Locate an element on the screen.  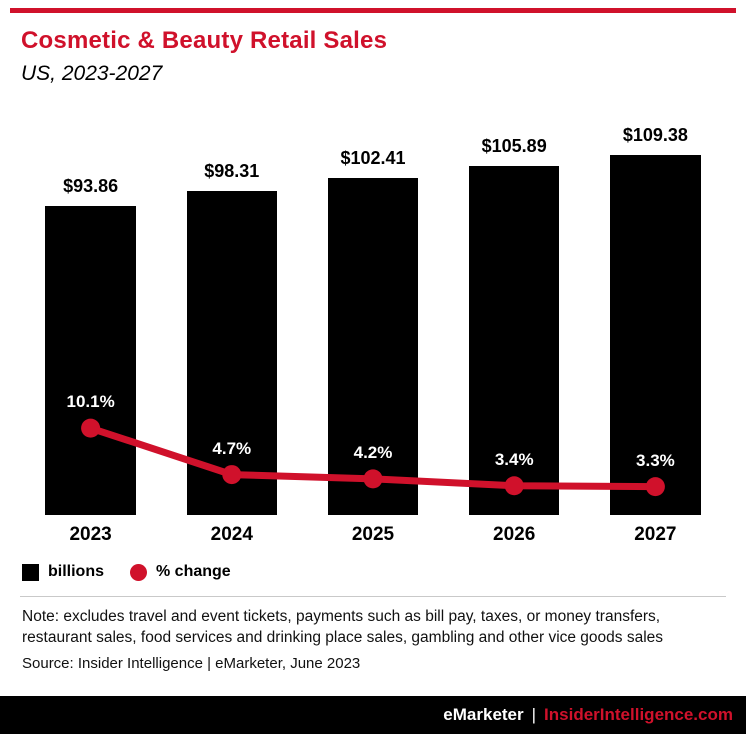
x-axis: 2023 2024 2025 2026 2027 is located at coordinates (373, 535).